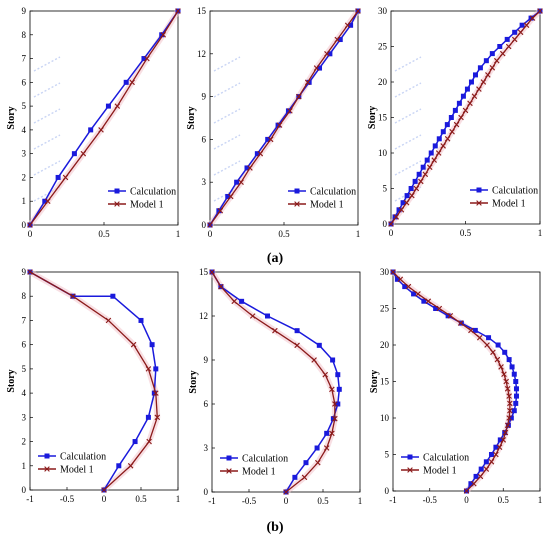 Image resolution: width=550 pixels, height=538 pixels. What do you see at coordinates (24, 59) in the screenshot?
I see `y-tick-label: 7` at bounding box center [24, 59].